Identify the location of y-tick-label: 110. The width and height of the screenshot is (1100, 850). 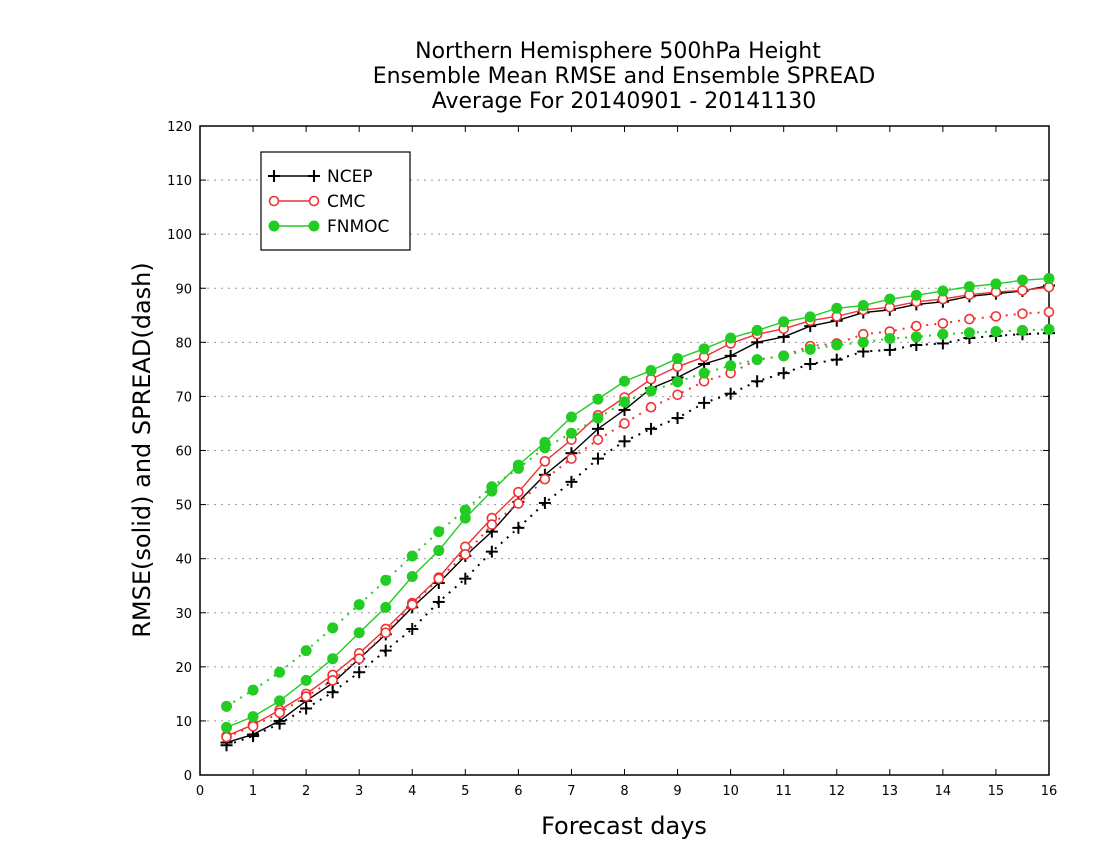
(179, 181).